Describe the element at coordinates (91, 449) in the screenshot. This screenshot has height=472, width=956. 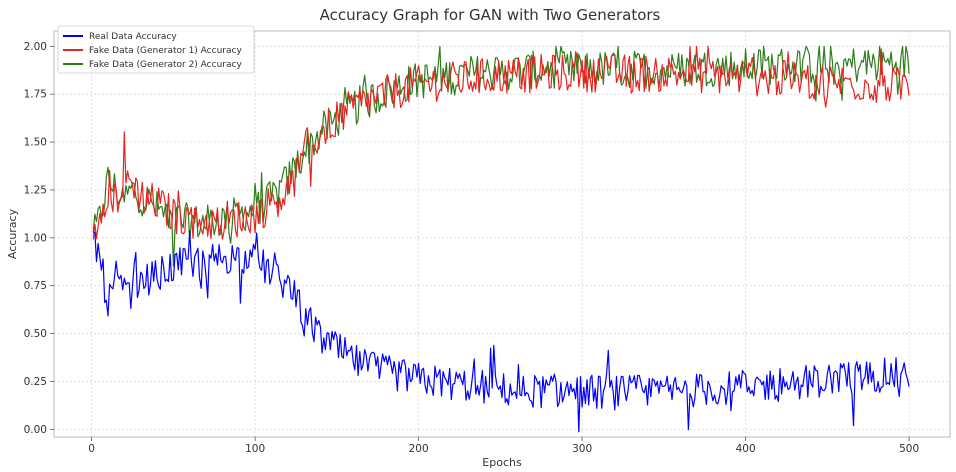
I see `x-tick-label: 0` at that location.